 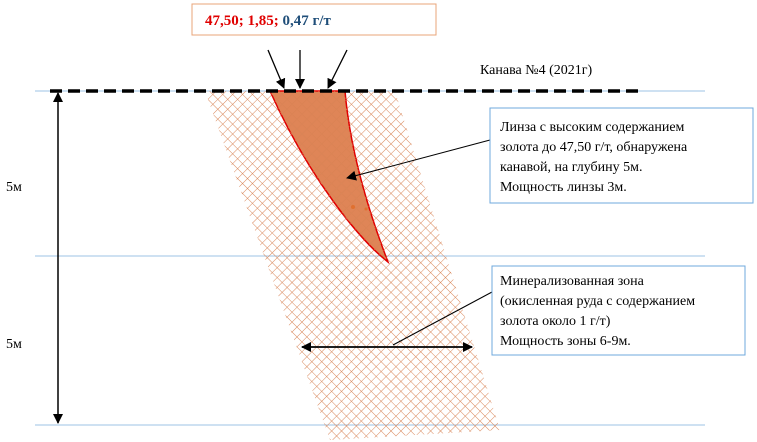 What do you see at coordinates (555, 321) in the screenshot?
I see `callout-line: золота около 1 г/т)` at bounding box center [555, 321].